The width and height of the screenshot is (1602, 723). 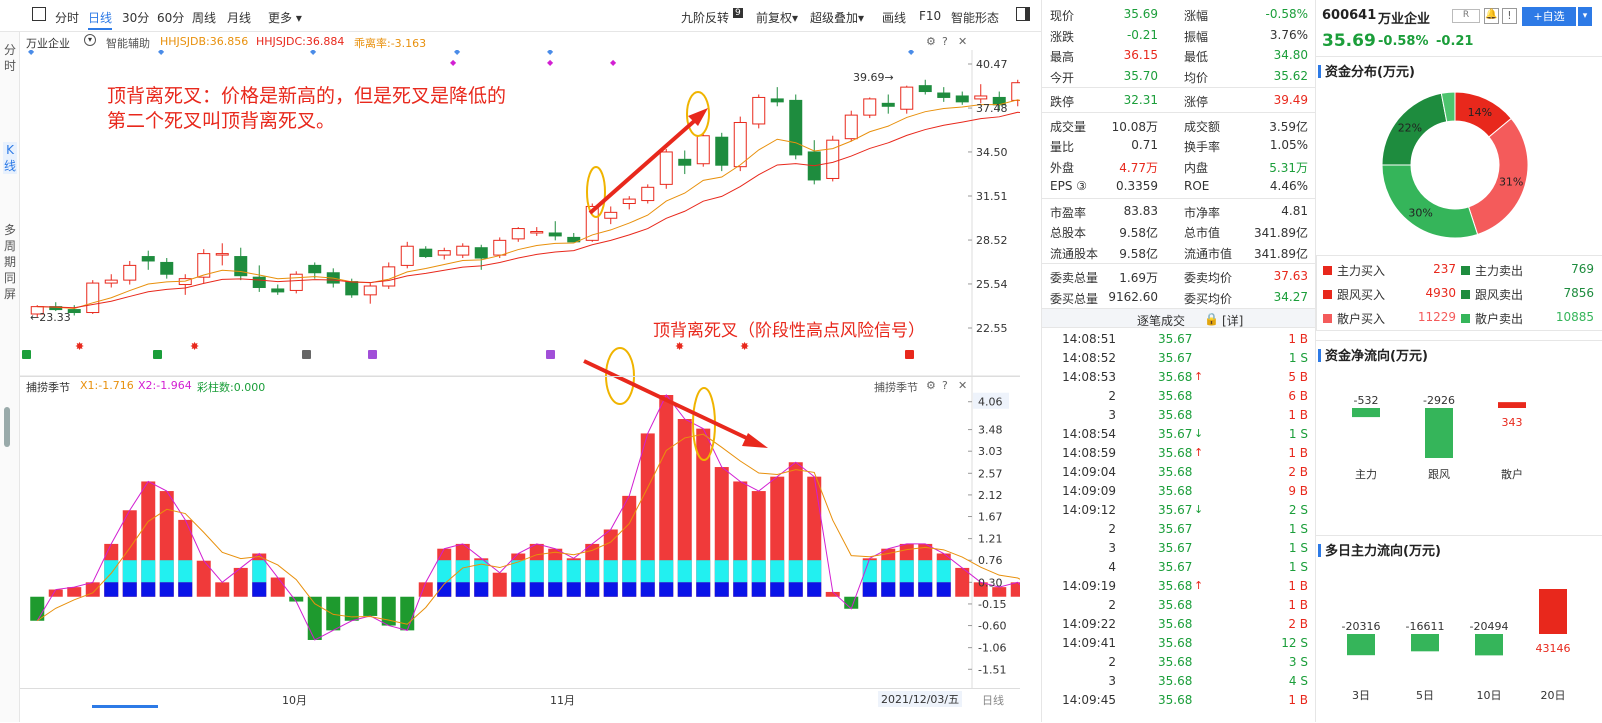 I want to click on tick-row: 14:09:22 35.68 2 B, so click(x=1179, y=625).